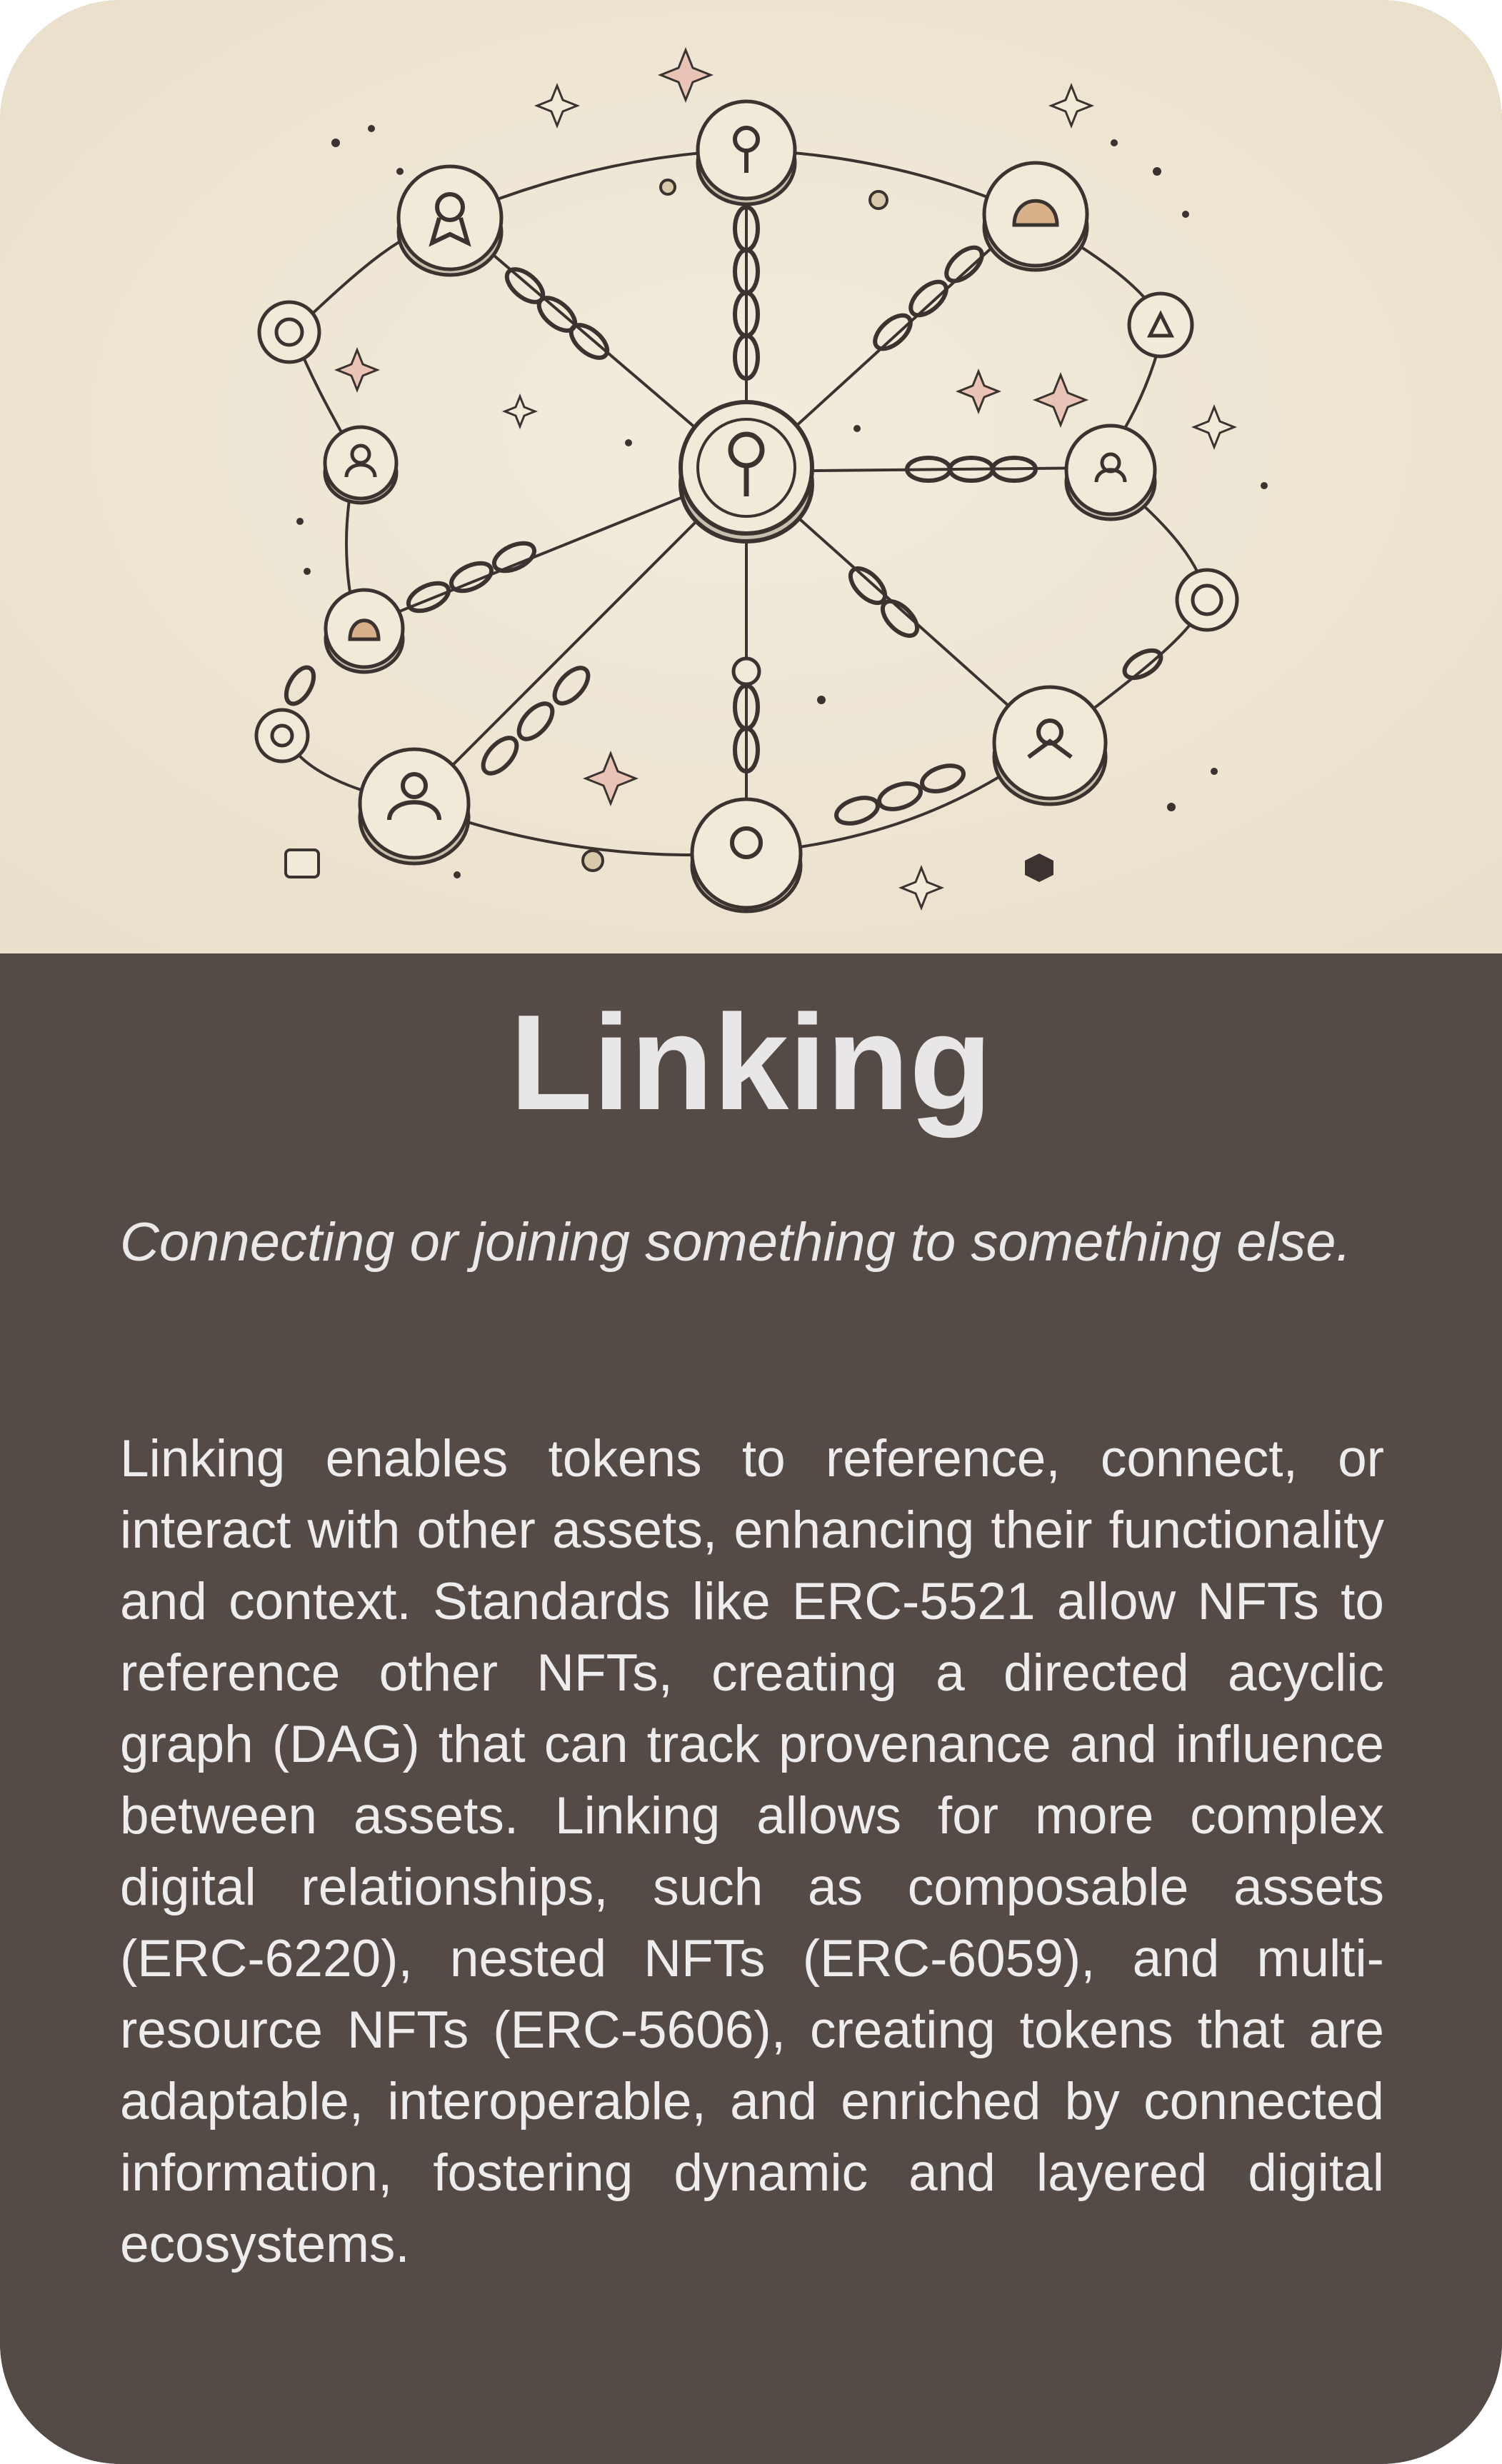  Describe the element at coordinates (450, 220) in the screenshot. I see `award-icon` at that location.